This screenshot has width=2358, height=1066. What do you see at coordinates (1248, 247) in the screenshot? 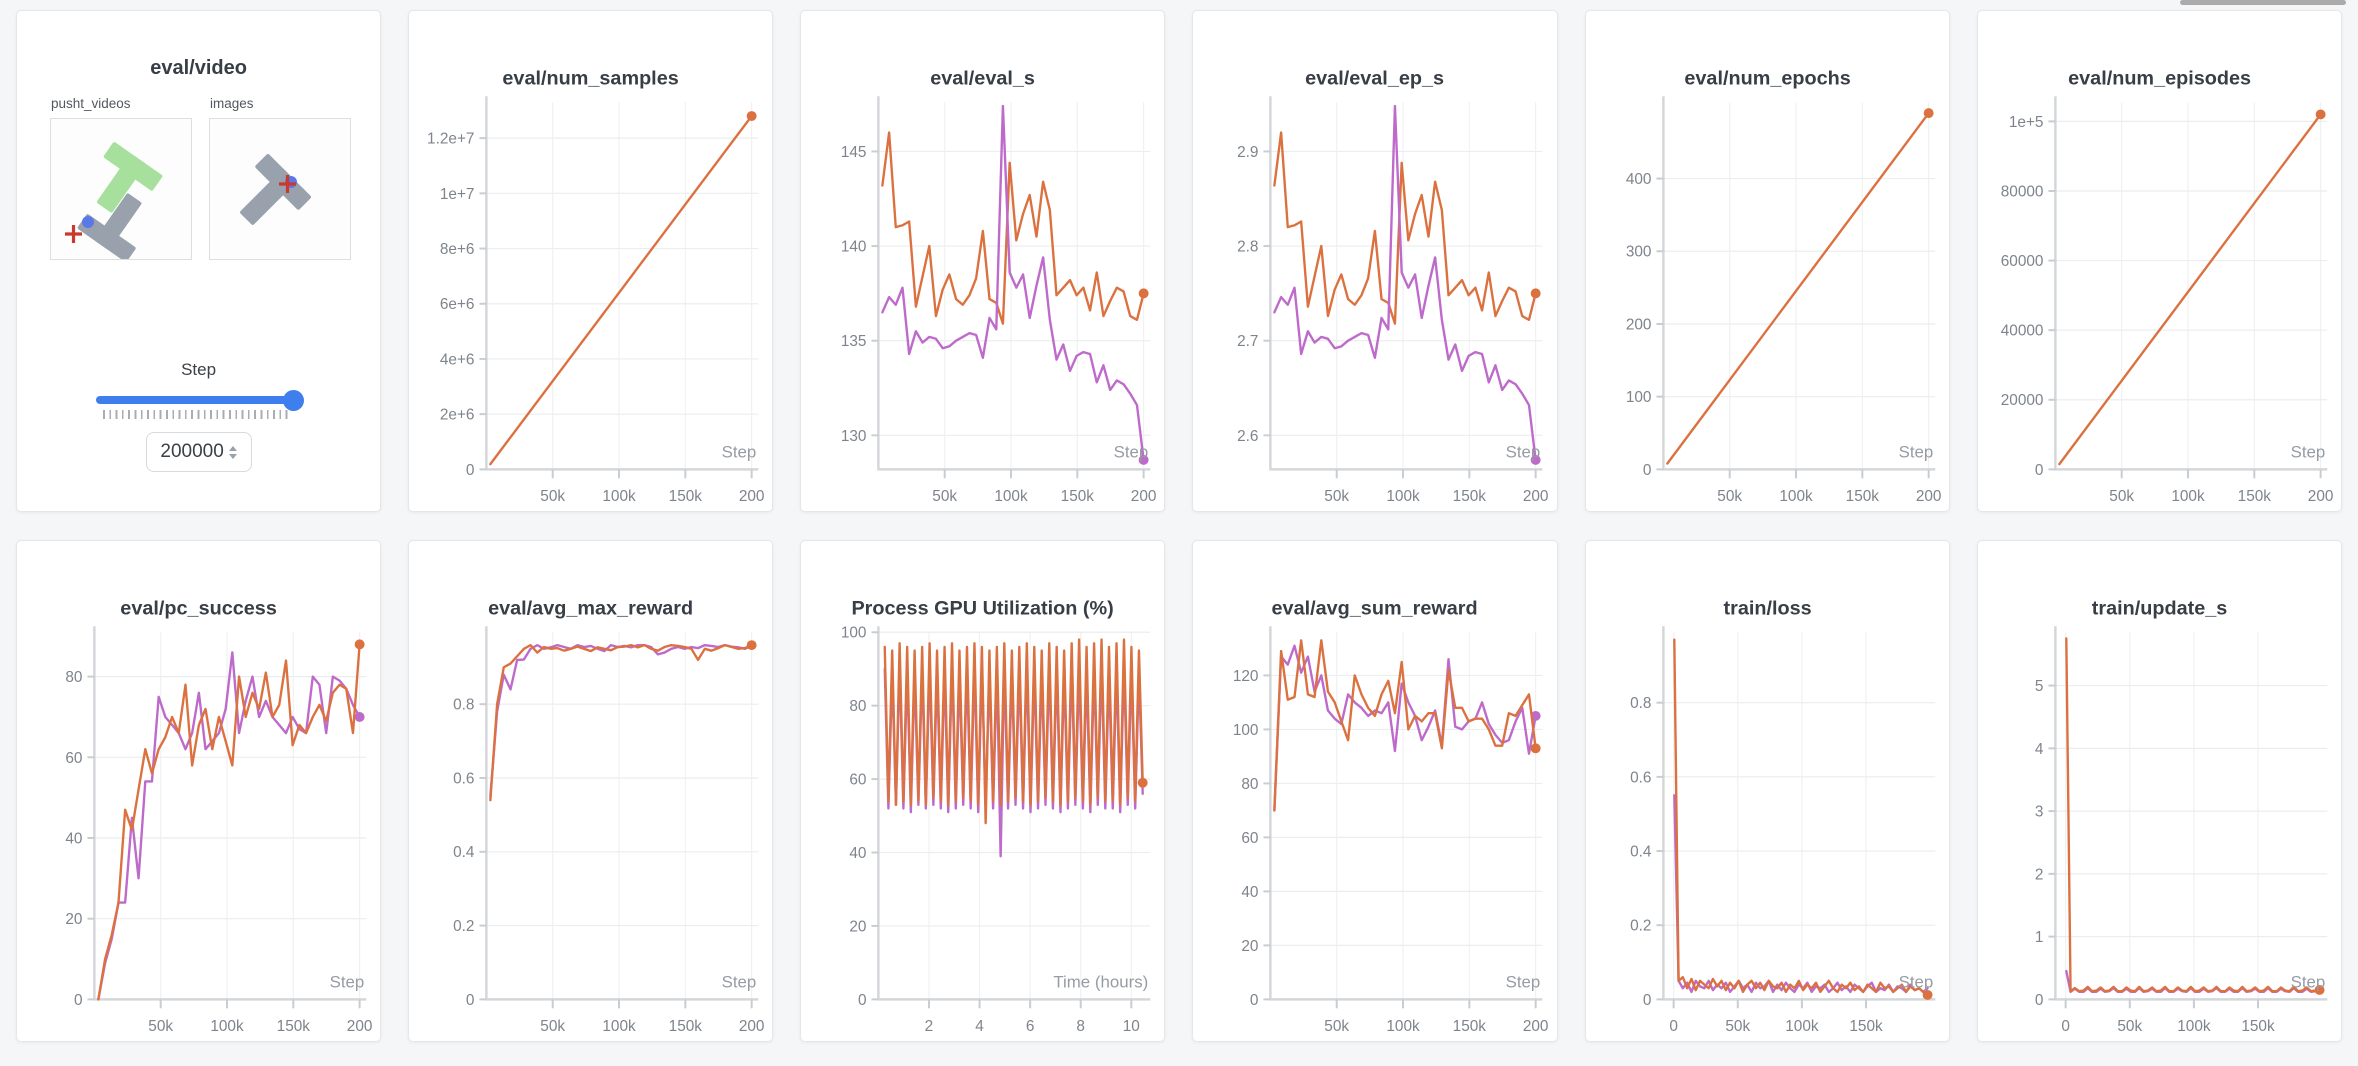
I see `y-tick-label: 2.8` at bounding box center [1248, 247].